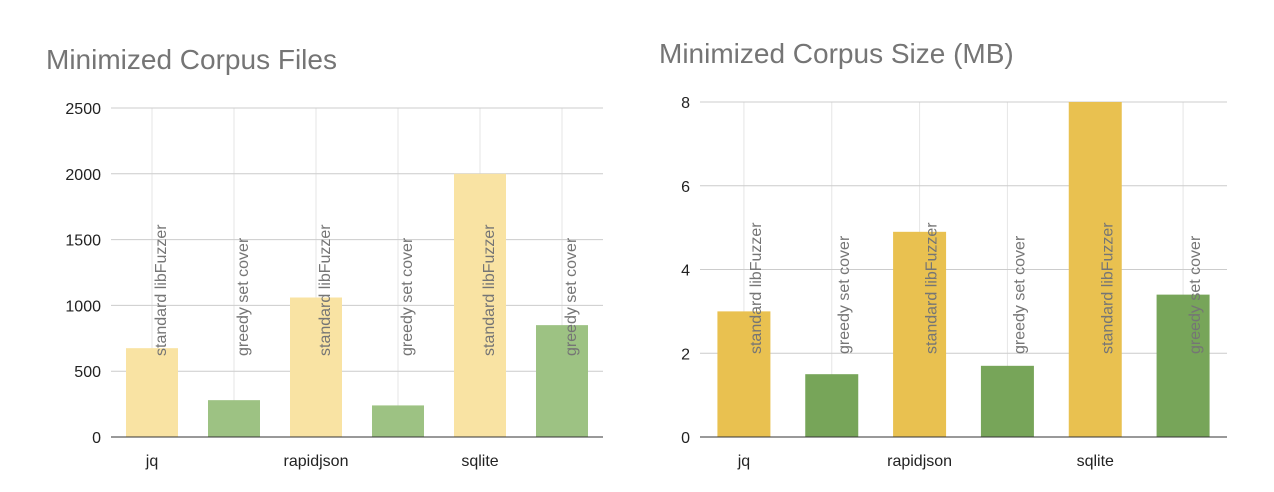  What do you see at coordinates (83, 241) in the screenshot?
I see `y-tick-label: 1500` at bounding box center [83, 241].